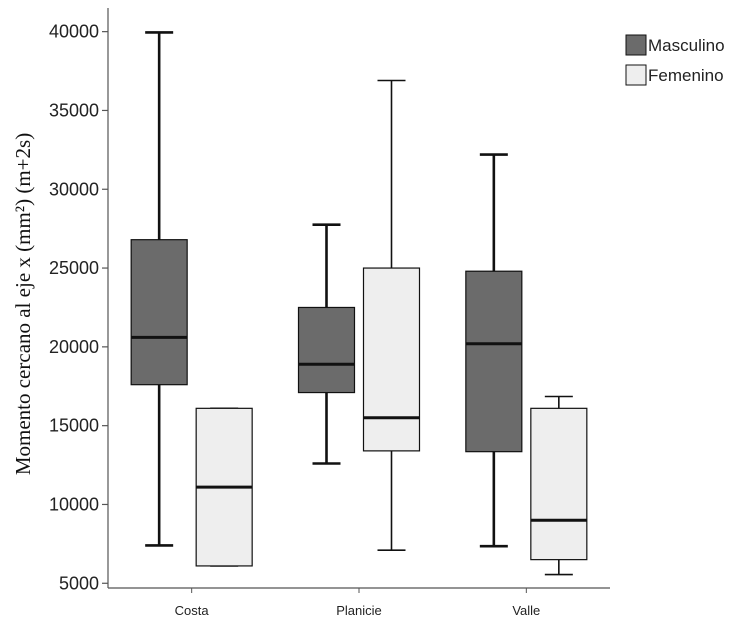  What do you see at coordinates (74, 347) in the screenshot?
I see `y-tick-label: 20000` at bounding box center [74, 347].